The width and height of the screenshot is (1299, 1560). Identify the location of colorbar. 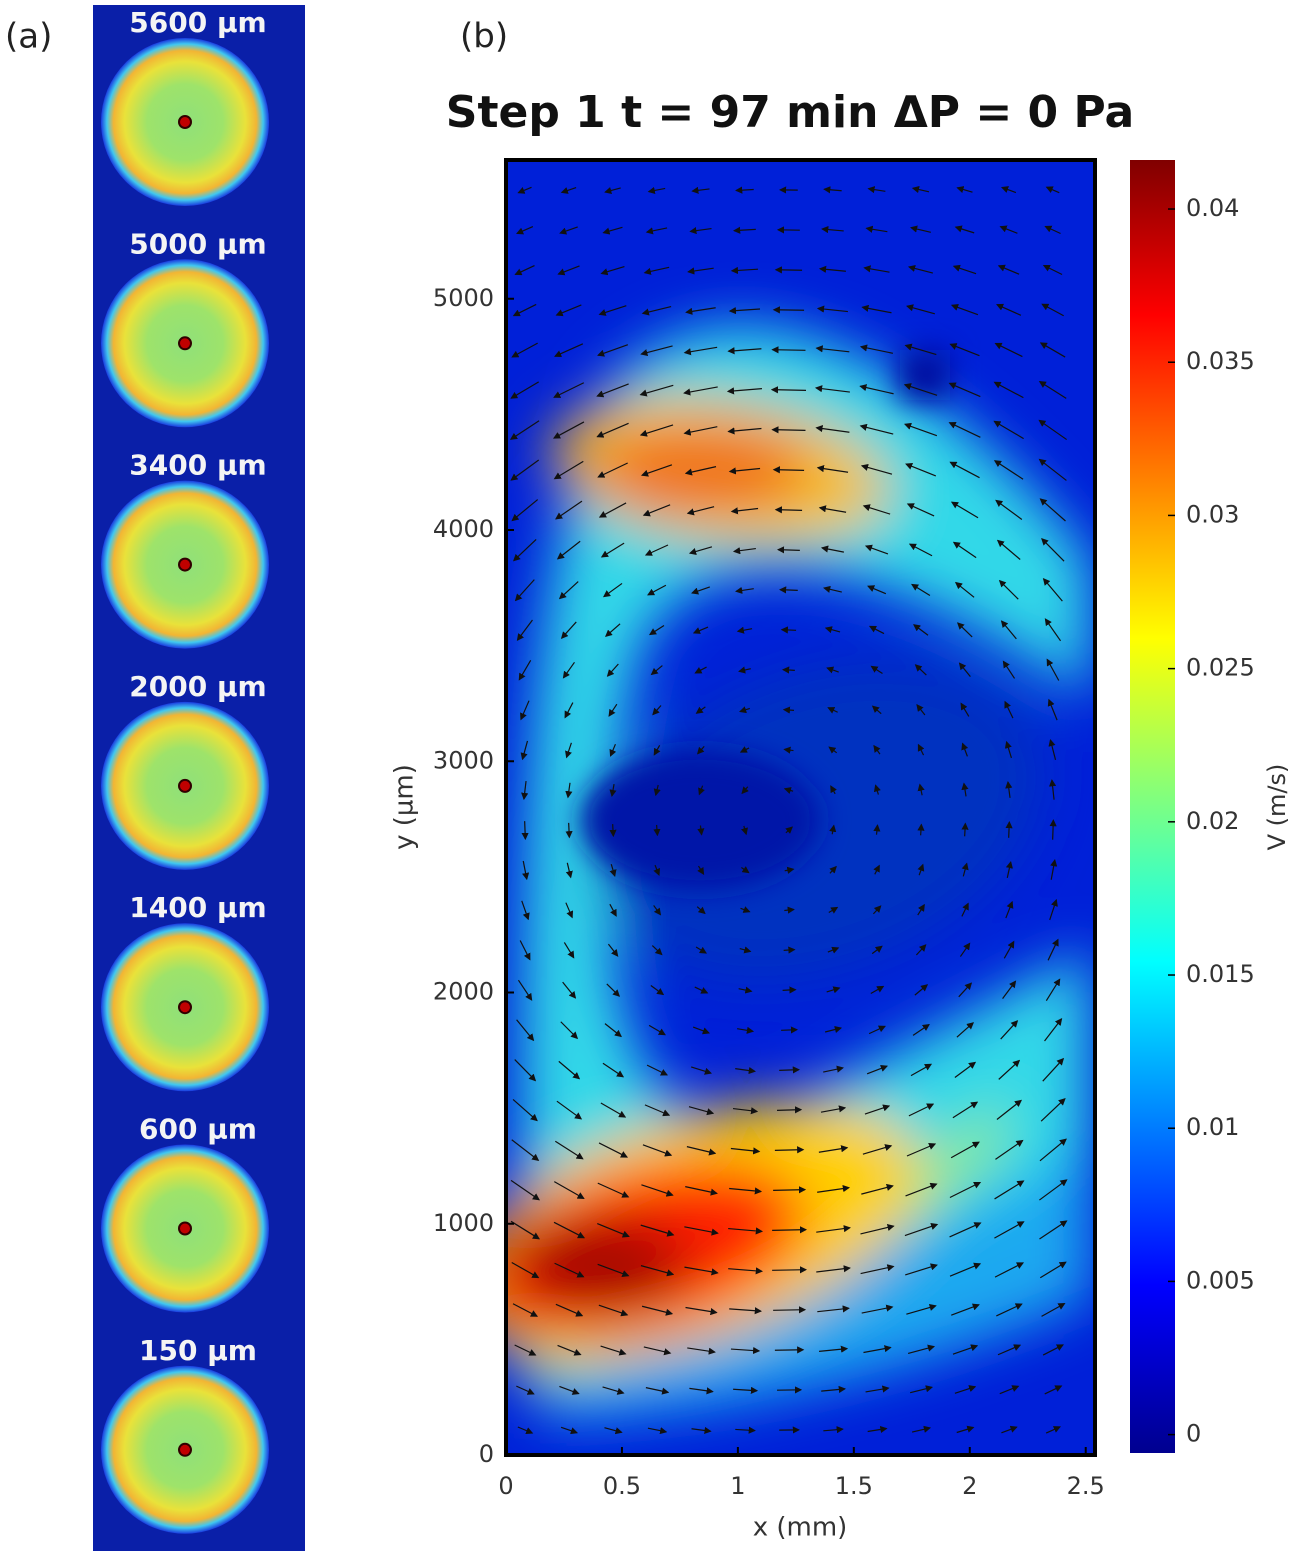
(1152, 806).